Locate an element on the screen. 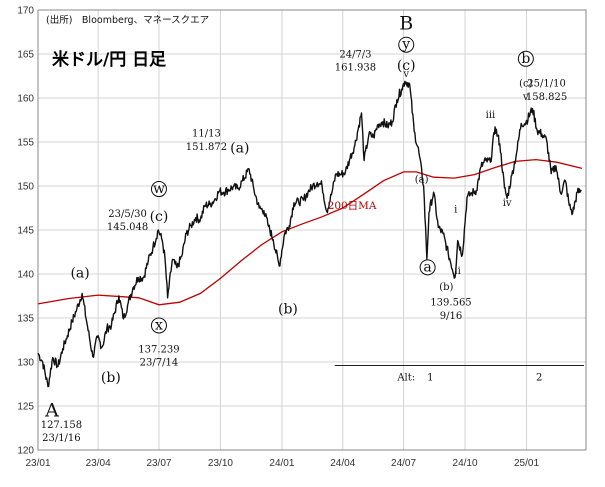 The image size is (605, 487). wave-label: b is located at coordinates (525, 59).